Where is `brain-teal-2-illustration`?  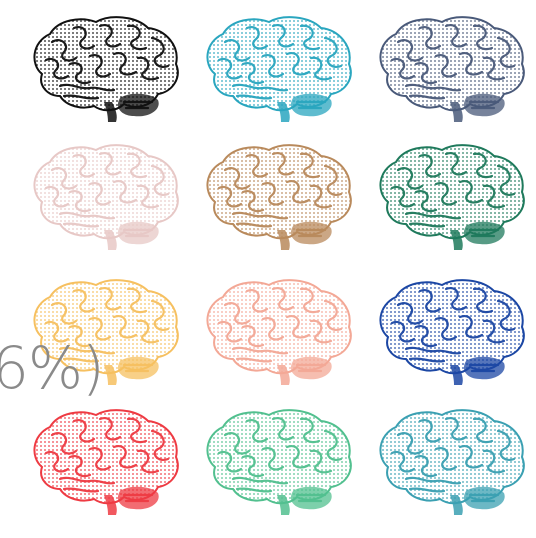
brain-teal-2-illustration is located at coordinates (450, 460).